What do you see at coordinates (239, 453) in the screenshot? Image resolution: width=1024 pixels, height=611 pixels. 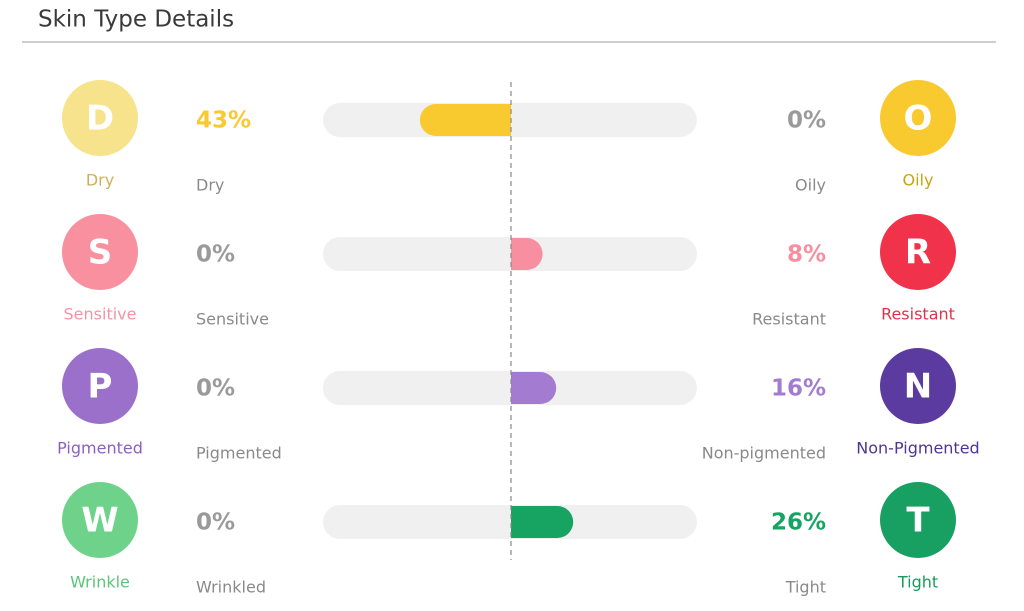 I see `trait-label: Pigmented` at bounding box center [239, 453].